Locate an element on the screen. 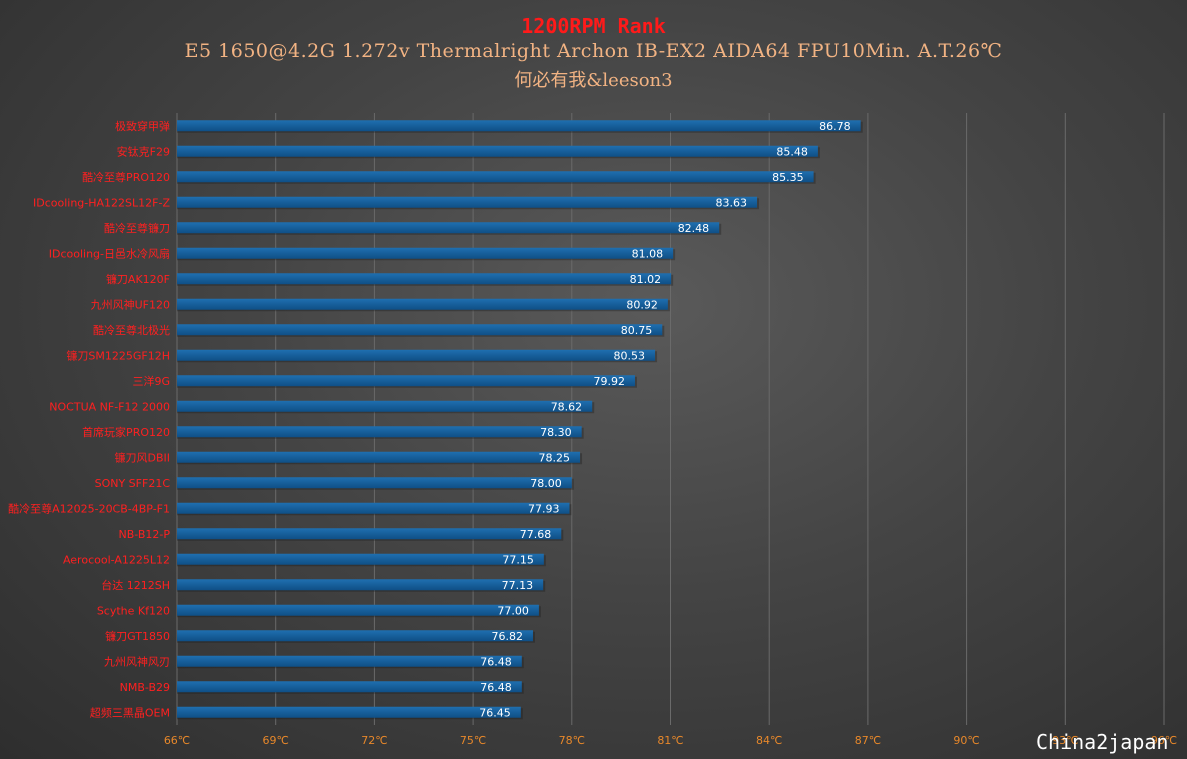 The image size is (1187, 759). category-label: 镰刀SM1225GF12H is located at coordinates (118, 355).